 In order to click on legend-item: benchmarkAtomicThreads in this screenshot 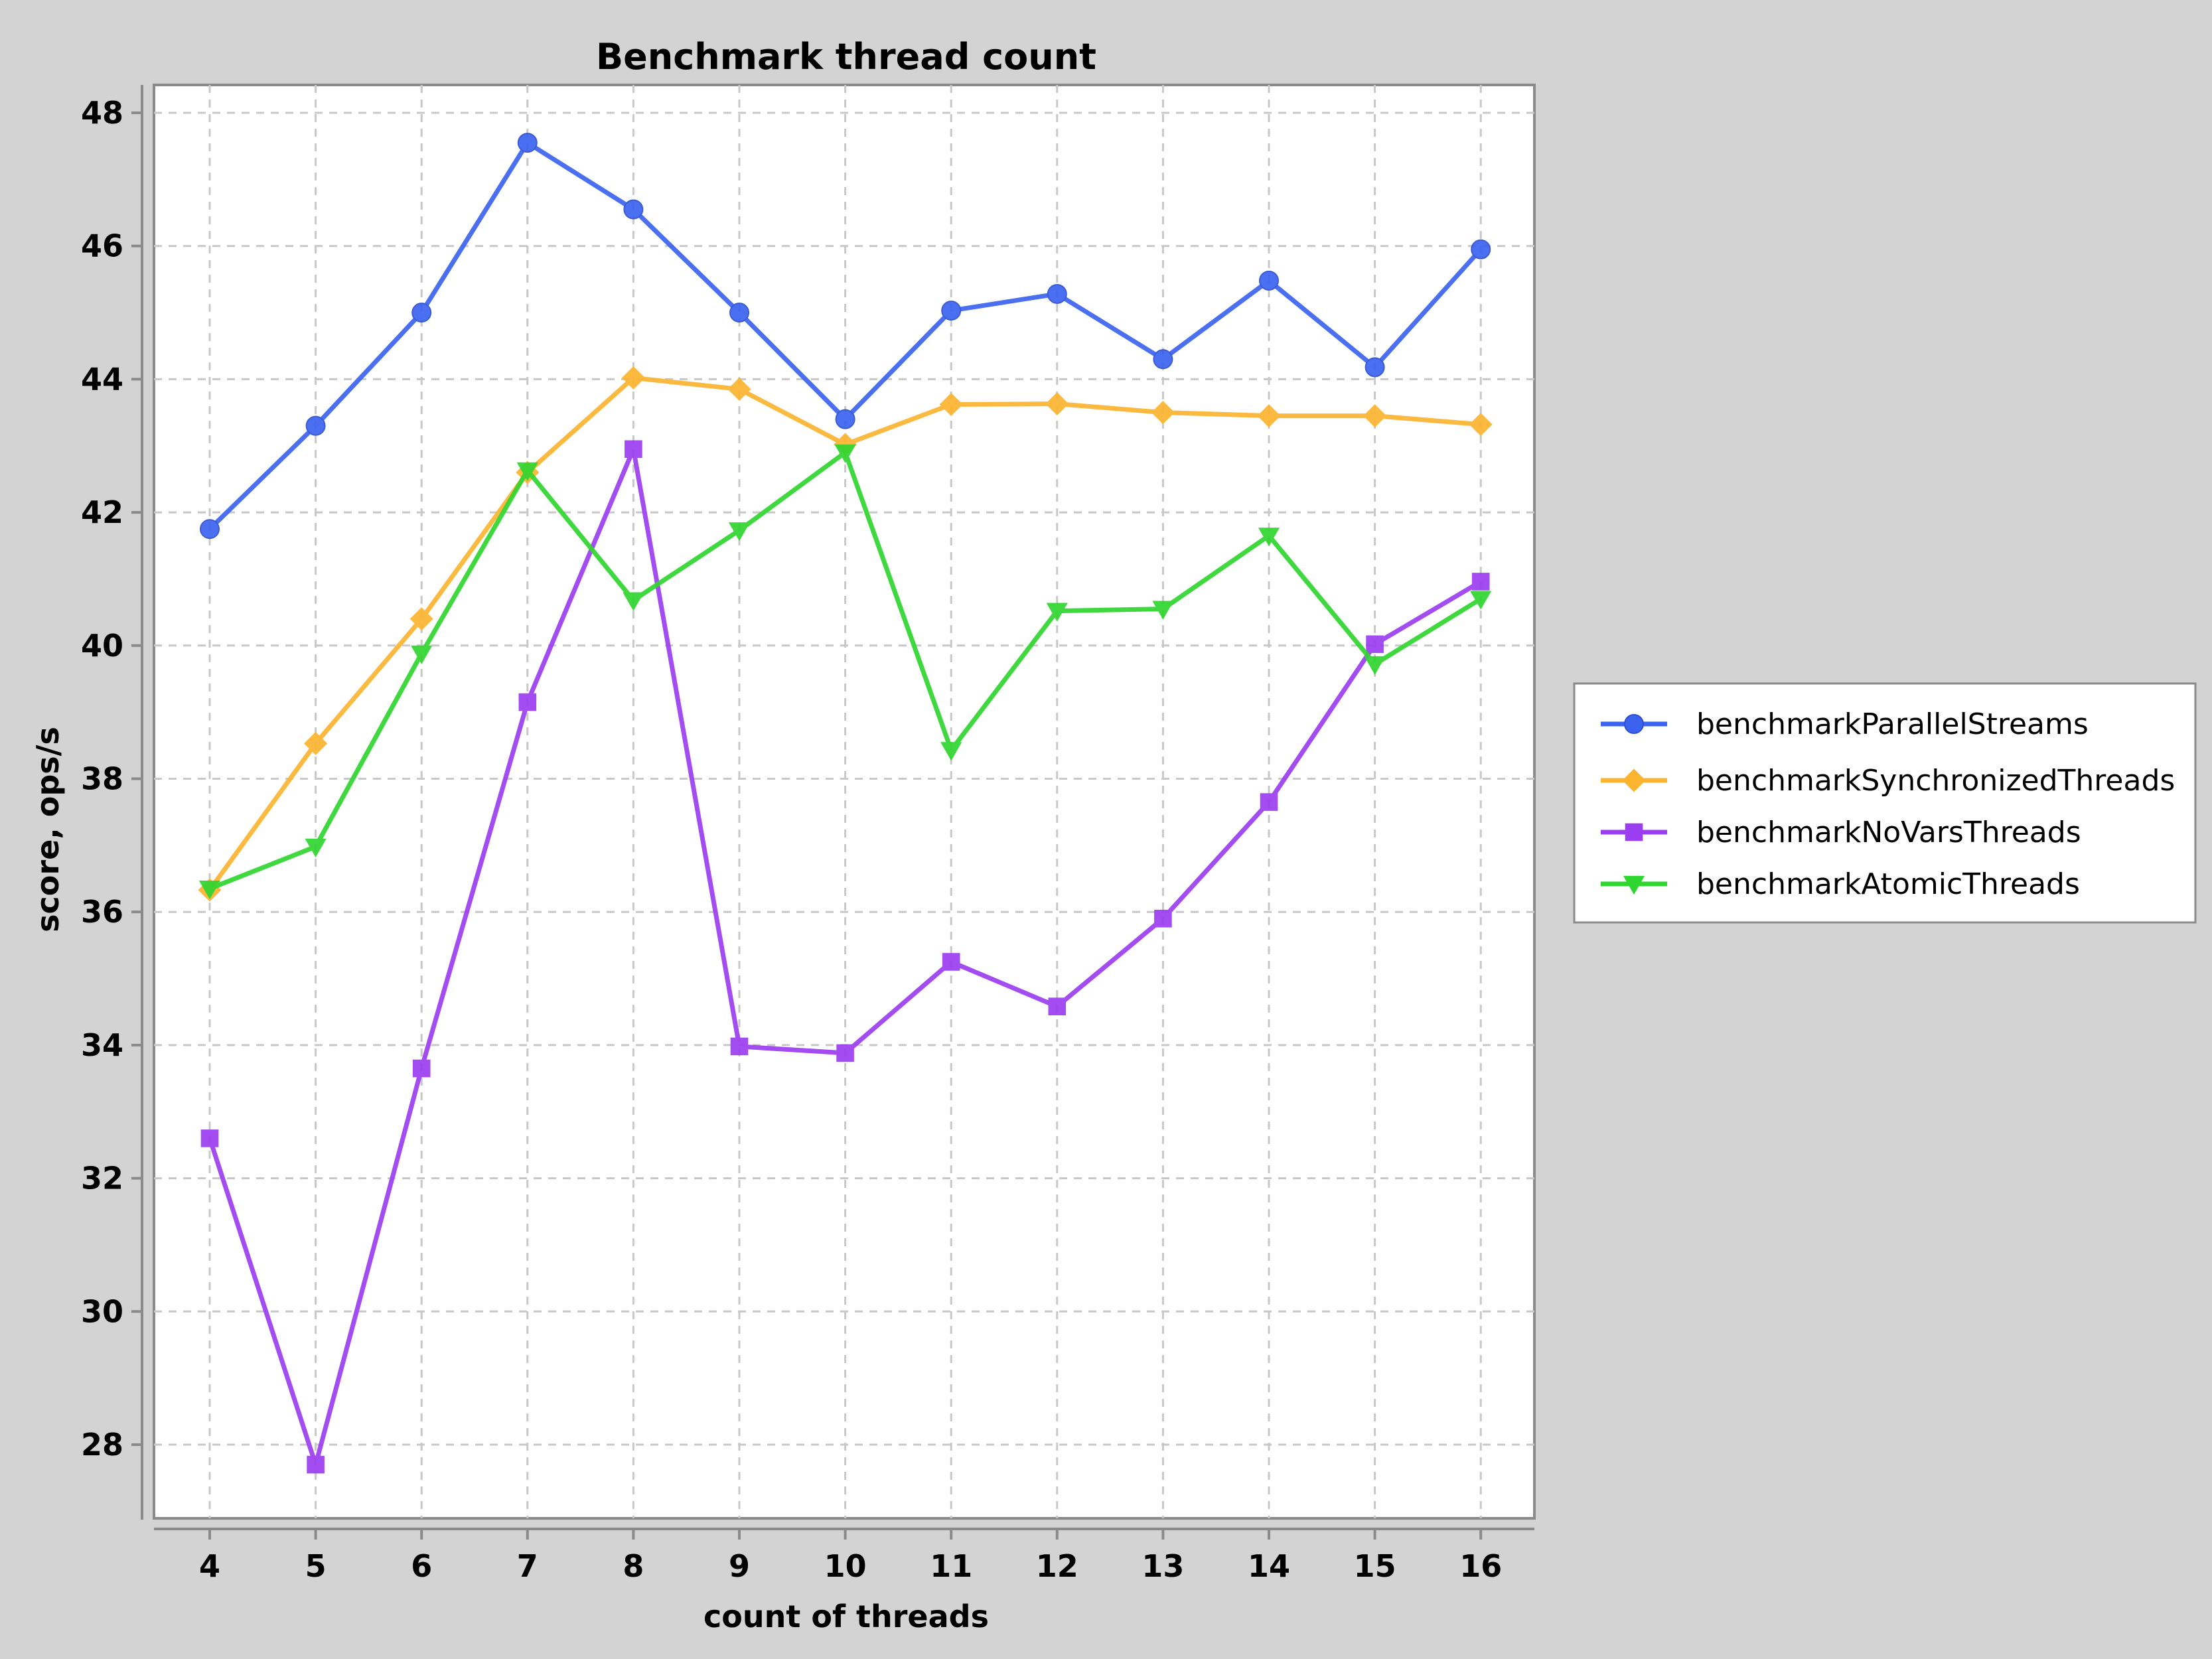, I will do `click(1841, 884)`.